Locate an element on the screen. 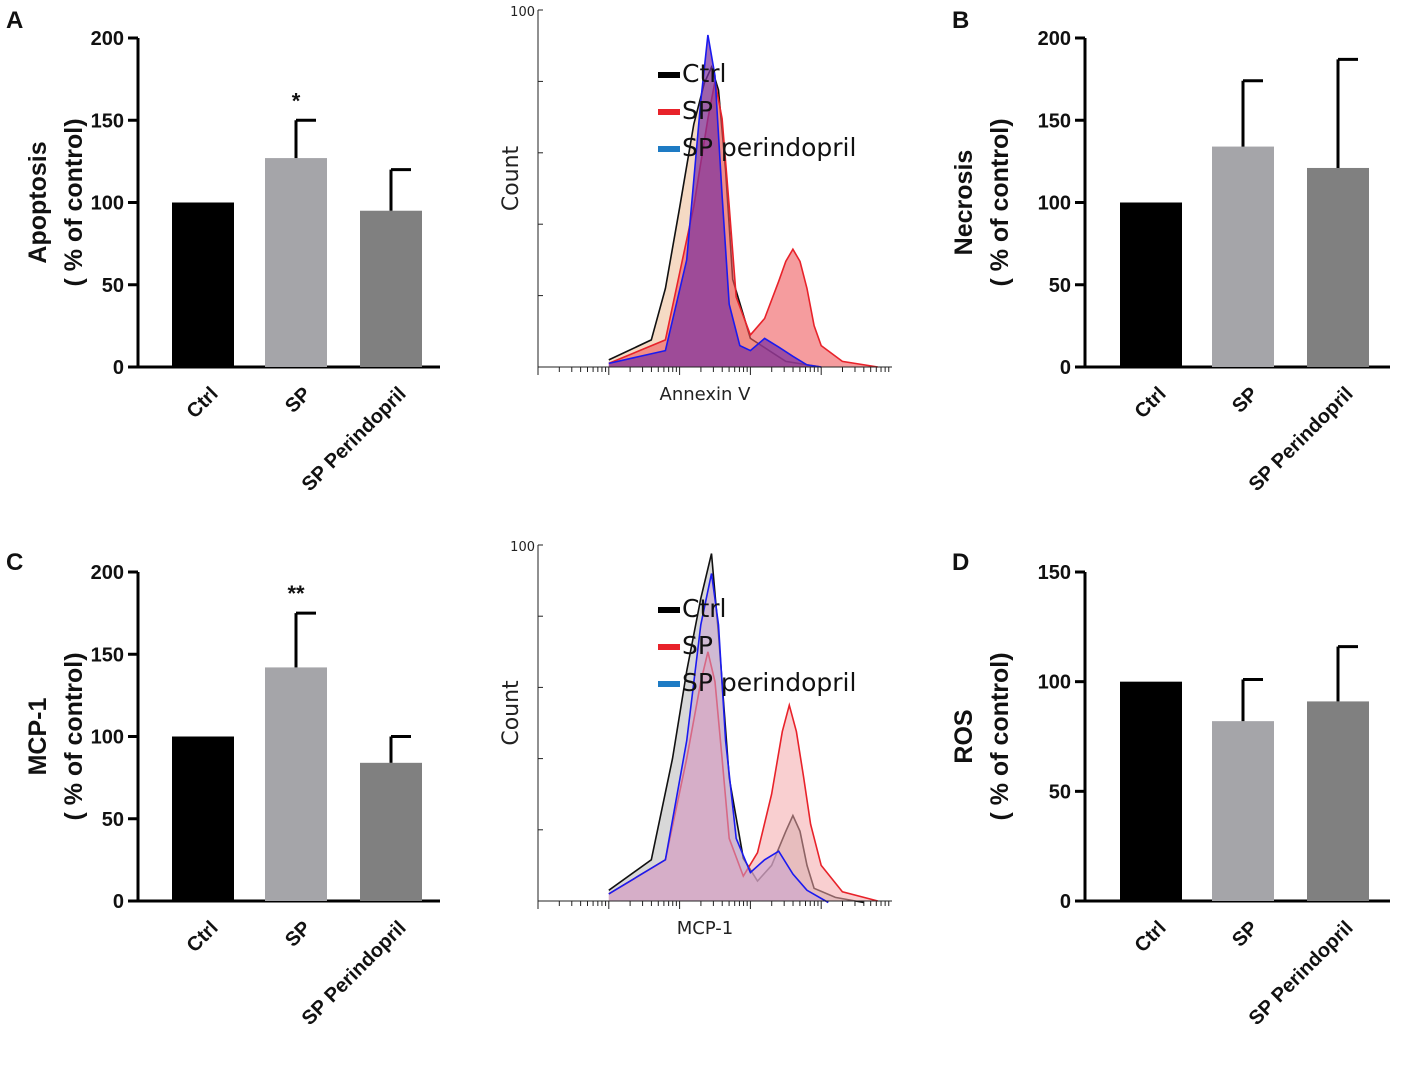 This screenshot has height=1079, width=1413. y-axis-title: Apoptosis is located at coordinates (38, 202).